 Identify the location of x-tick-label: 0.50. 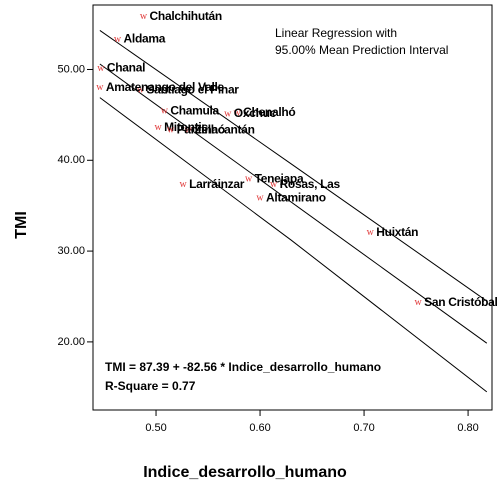
(155, 428).